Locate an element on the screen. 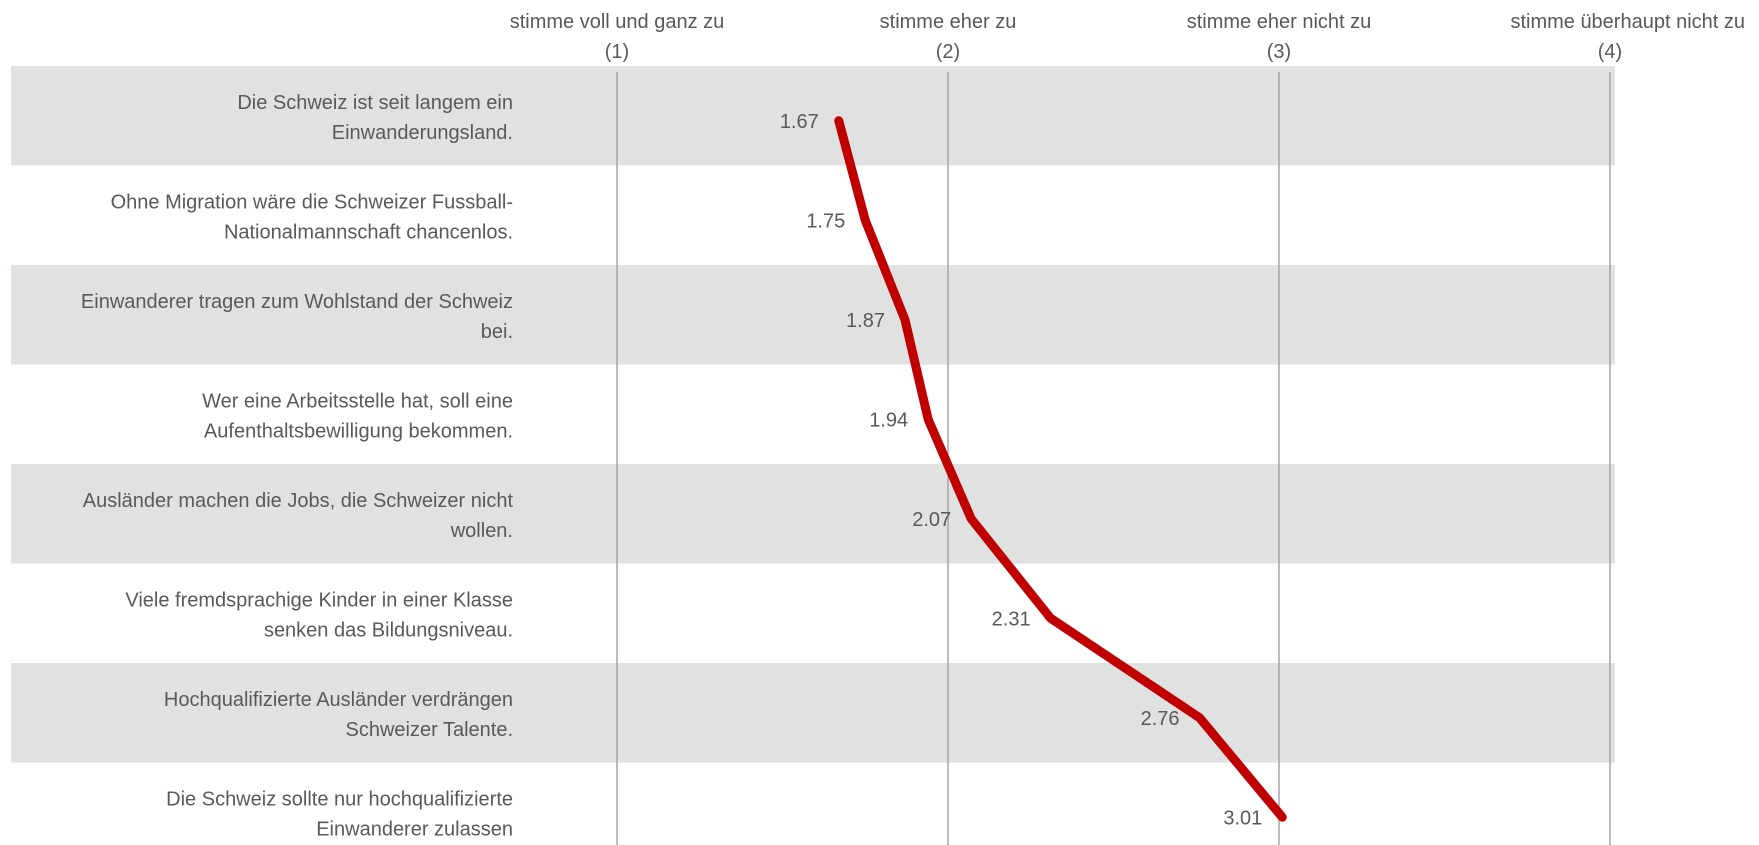 The width and height of the screenshot is (1759, 845). x-tick-label: stimme eher zu is located at coordinates (948, 22).